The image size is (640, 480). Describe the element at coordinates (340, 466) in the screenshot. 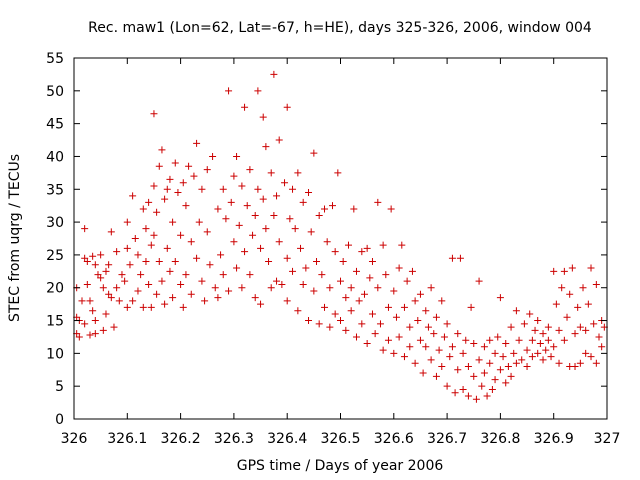

I see `x-axis-label: GPS time / Days of year 2006` at that location.